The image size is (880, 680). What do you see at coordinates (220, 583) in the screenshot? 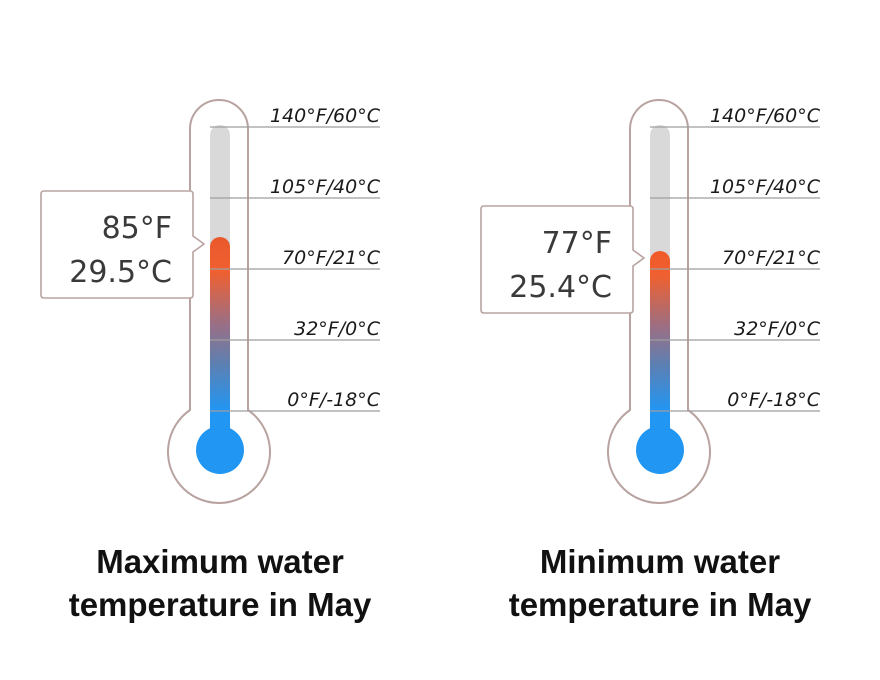
I see `chart-title-max: Maximum water temperature in May` at bounding box center [220, 583].